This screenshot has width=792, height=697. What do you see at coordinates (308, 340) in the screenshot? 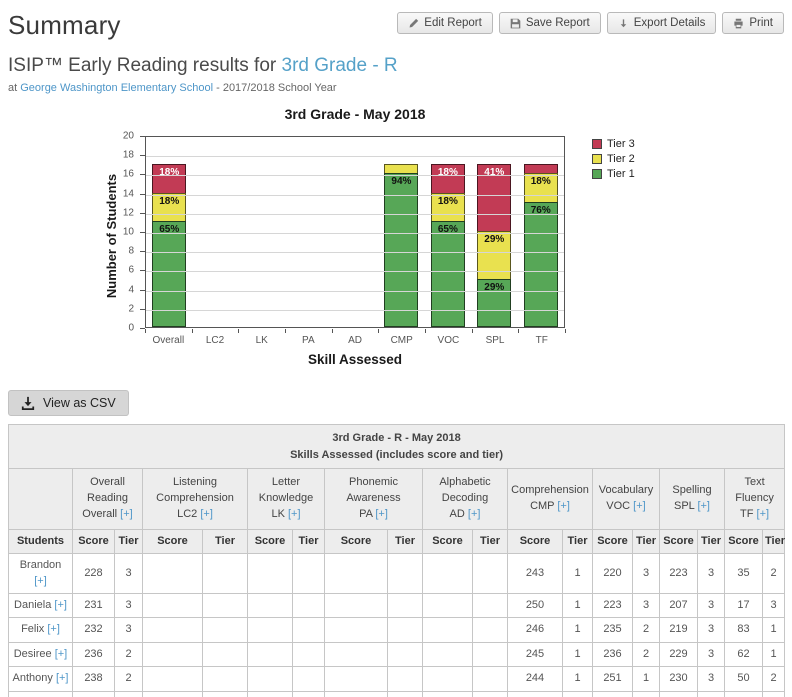
I see `x-tick-label-pa: PA` at bounding box center [308, 340].